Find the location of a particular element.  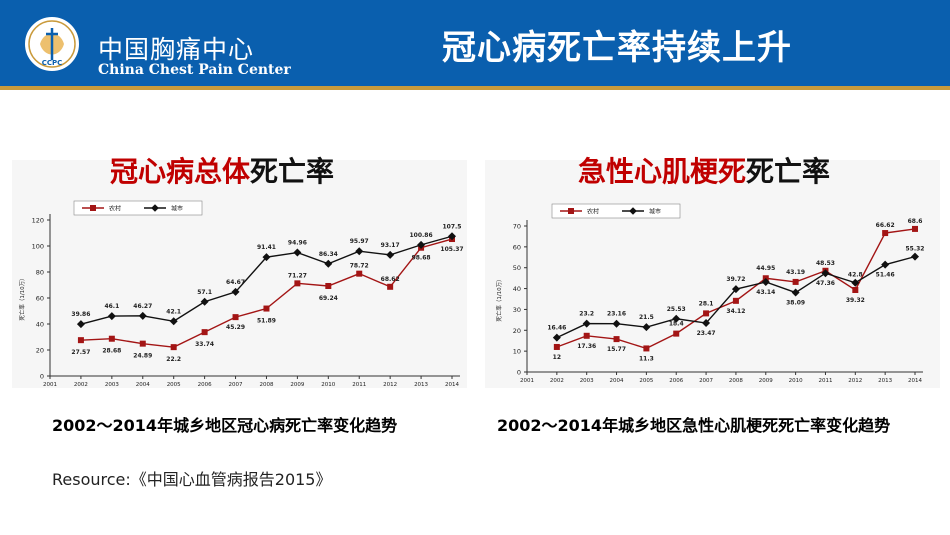

right-chart-title: 急性心肌梗死死亡率 is located at coordinates (704, 170).